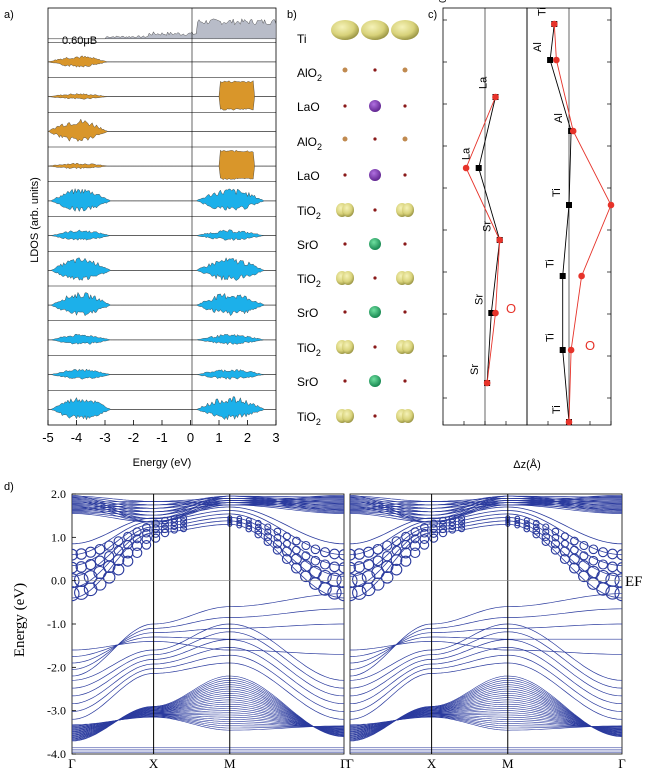 The height and width of the screenshot is (773, 647). Describe the element at coordinates (309, 349) in the screenshot. I see `layer-label: TiO2` at that location.